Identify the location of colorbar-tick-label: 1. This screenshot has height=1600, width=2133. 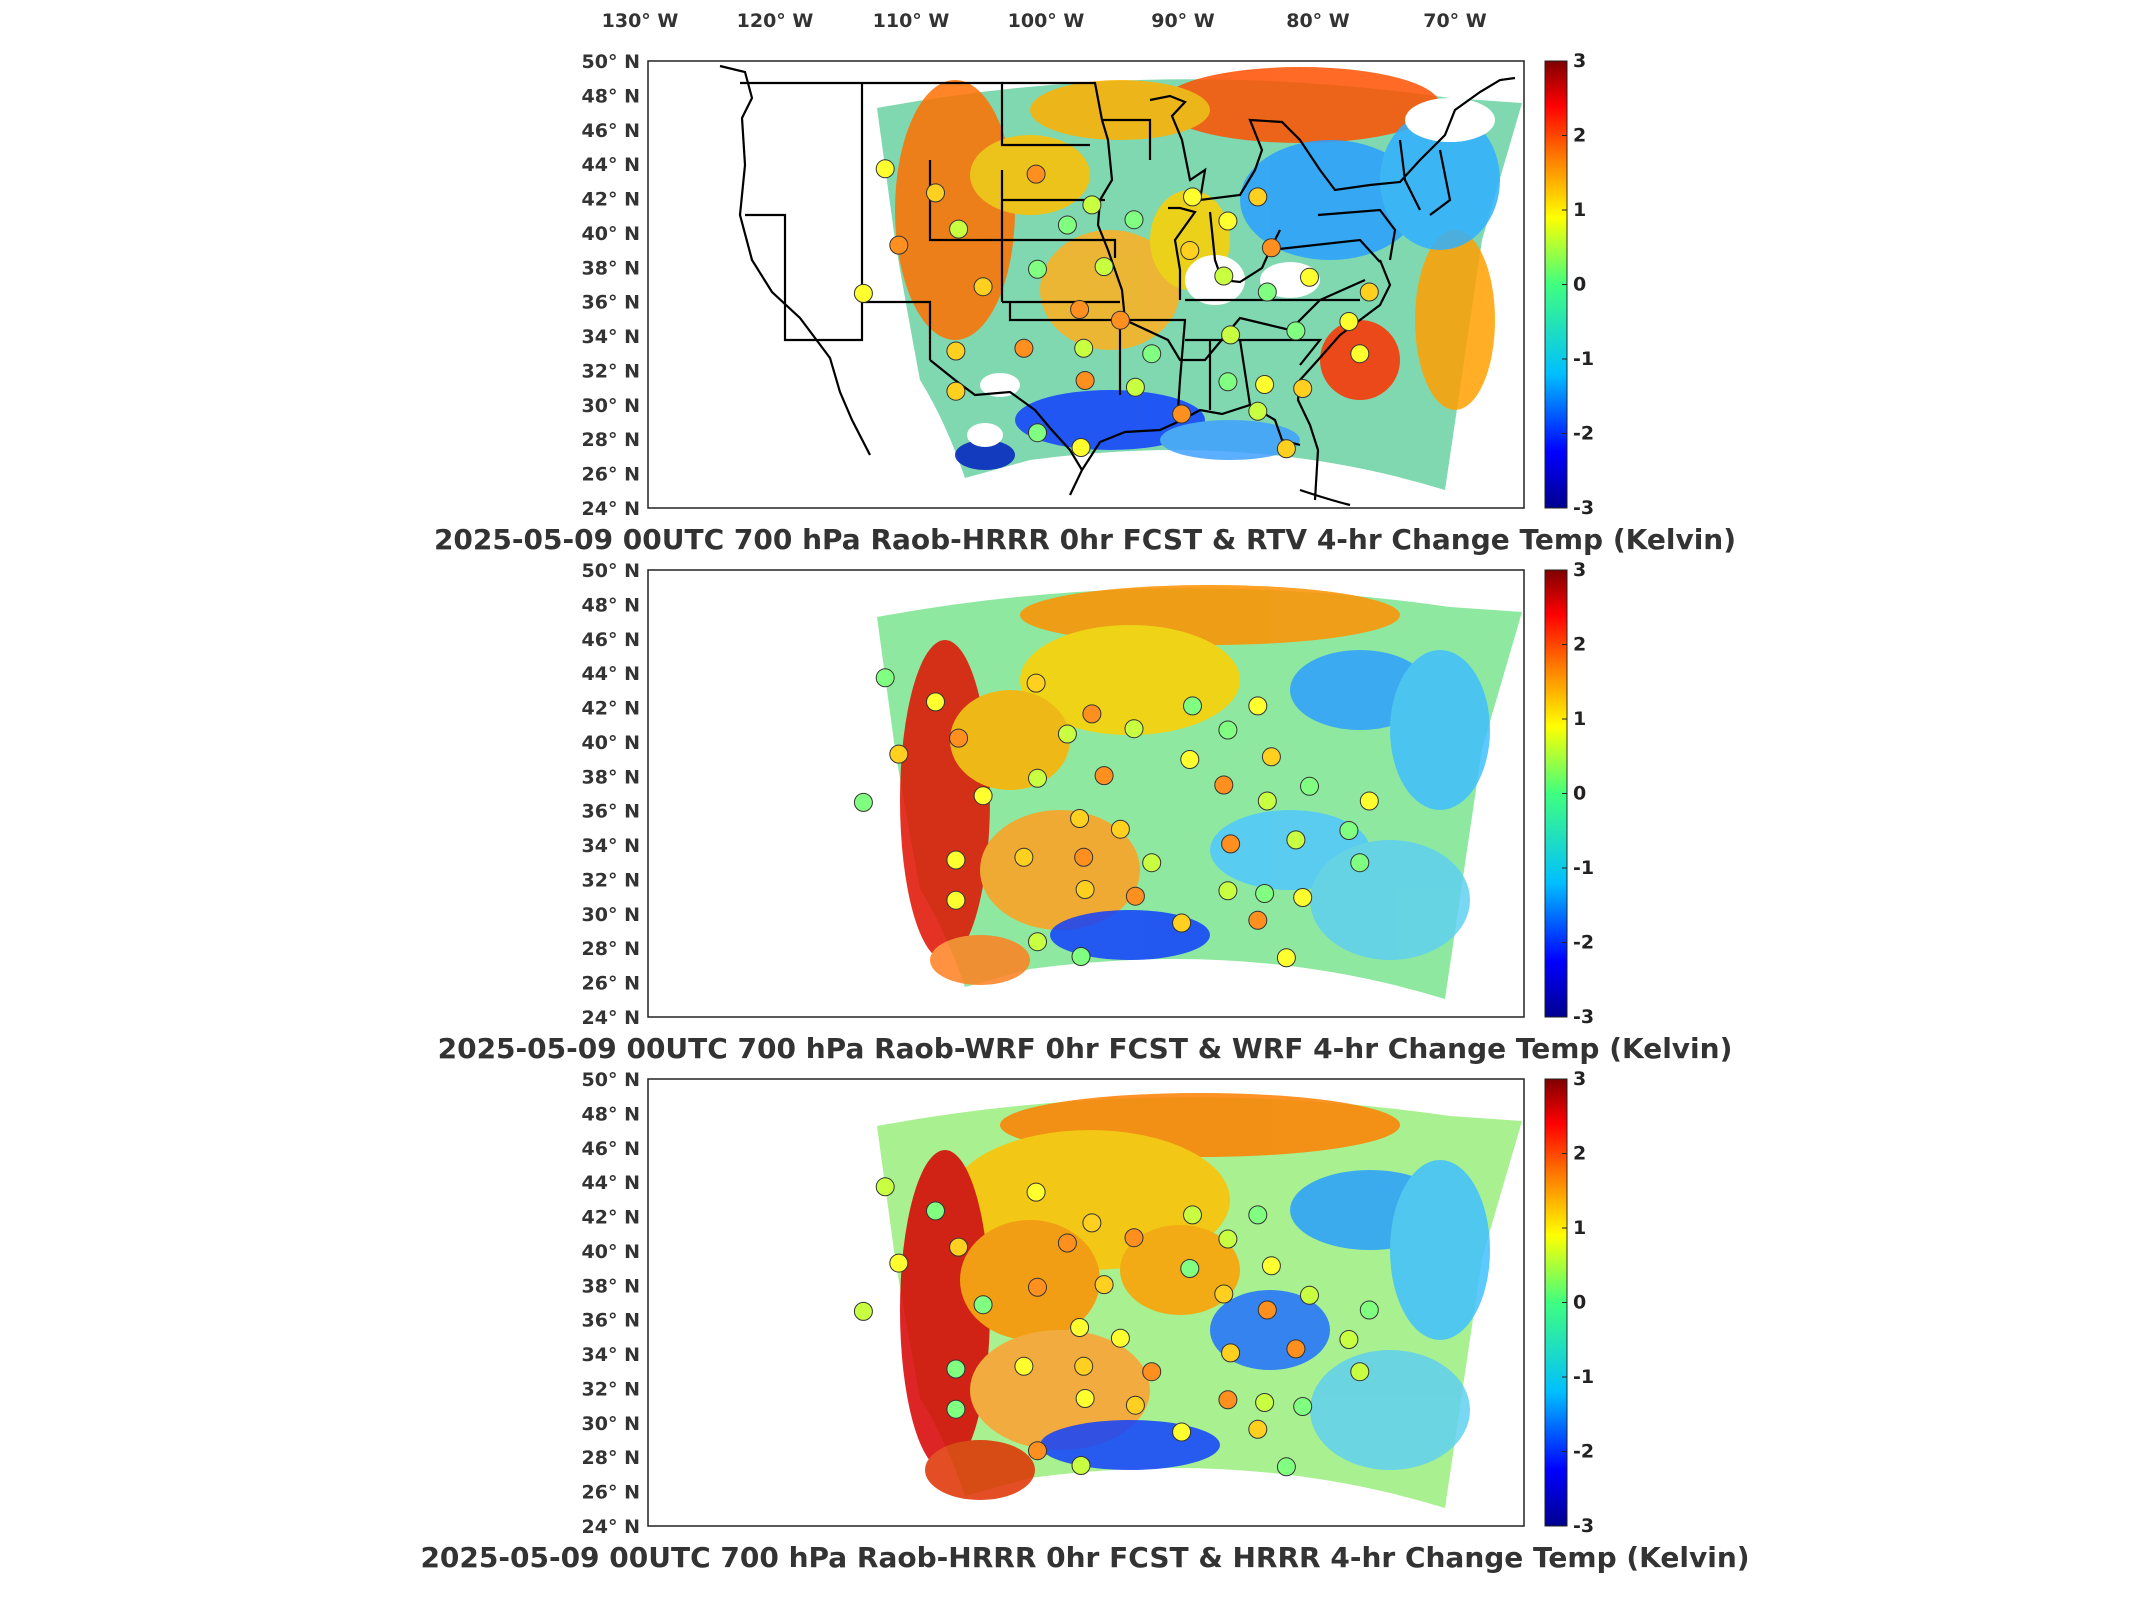
(1579, 719).